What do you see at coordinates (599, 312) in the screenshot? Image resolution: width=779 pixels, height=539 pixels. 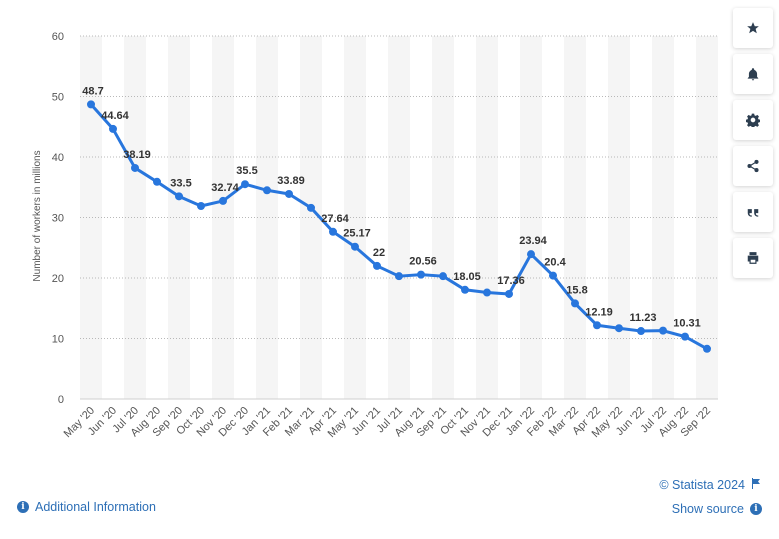 I see `data-label: 12.19` at bounding box center [599, 312].